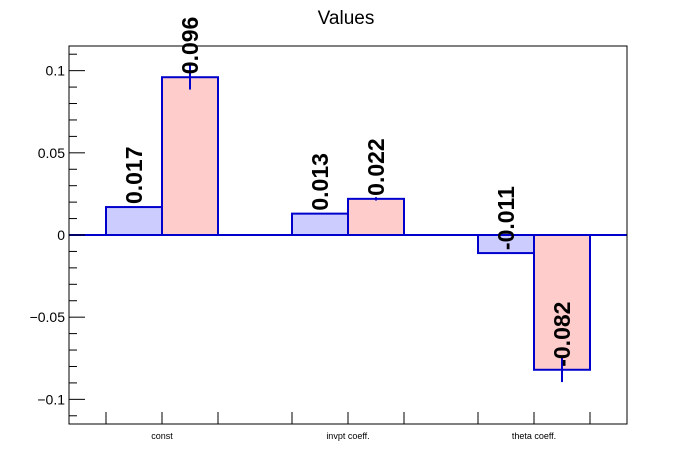  I want to click on y-tick-label: 0.1, so click(56, 71).